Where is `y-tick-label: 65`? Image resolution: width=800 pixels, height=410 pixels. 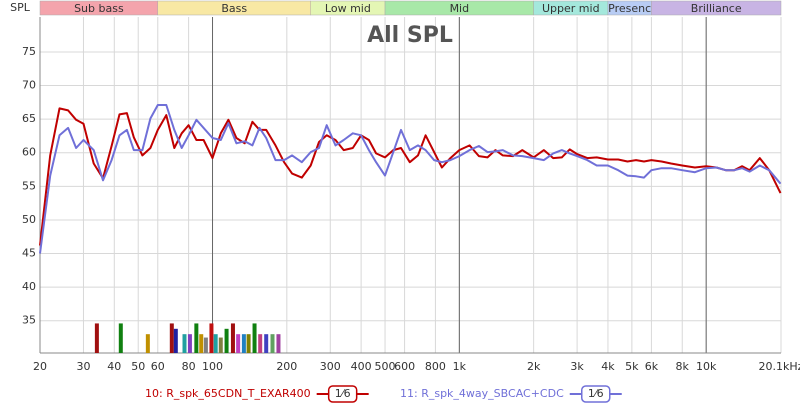 y-tick-label: 65 is located at coordinates (29, 118).